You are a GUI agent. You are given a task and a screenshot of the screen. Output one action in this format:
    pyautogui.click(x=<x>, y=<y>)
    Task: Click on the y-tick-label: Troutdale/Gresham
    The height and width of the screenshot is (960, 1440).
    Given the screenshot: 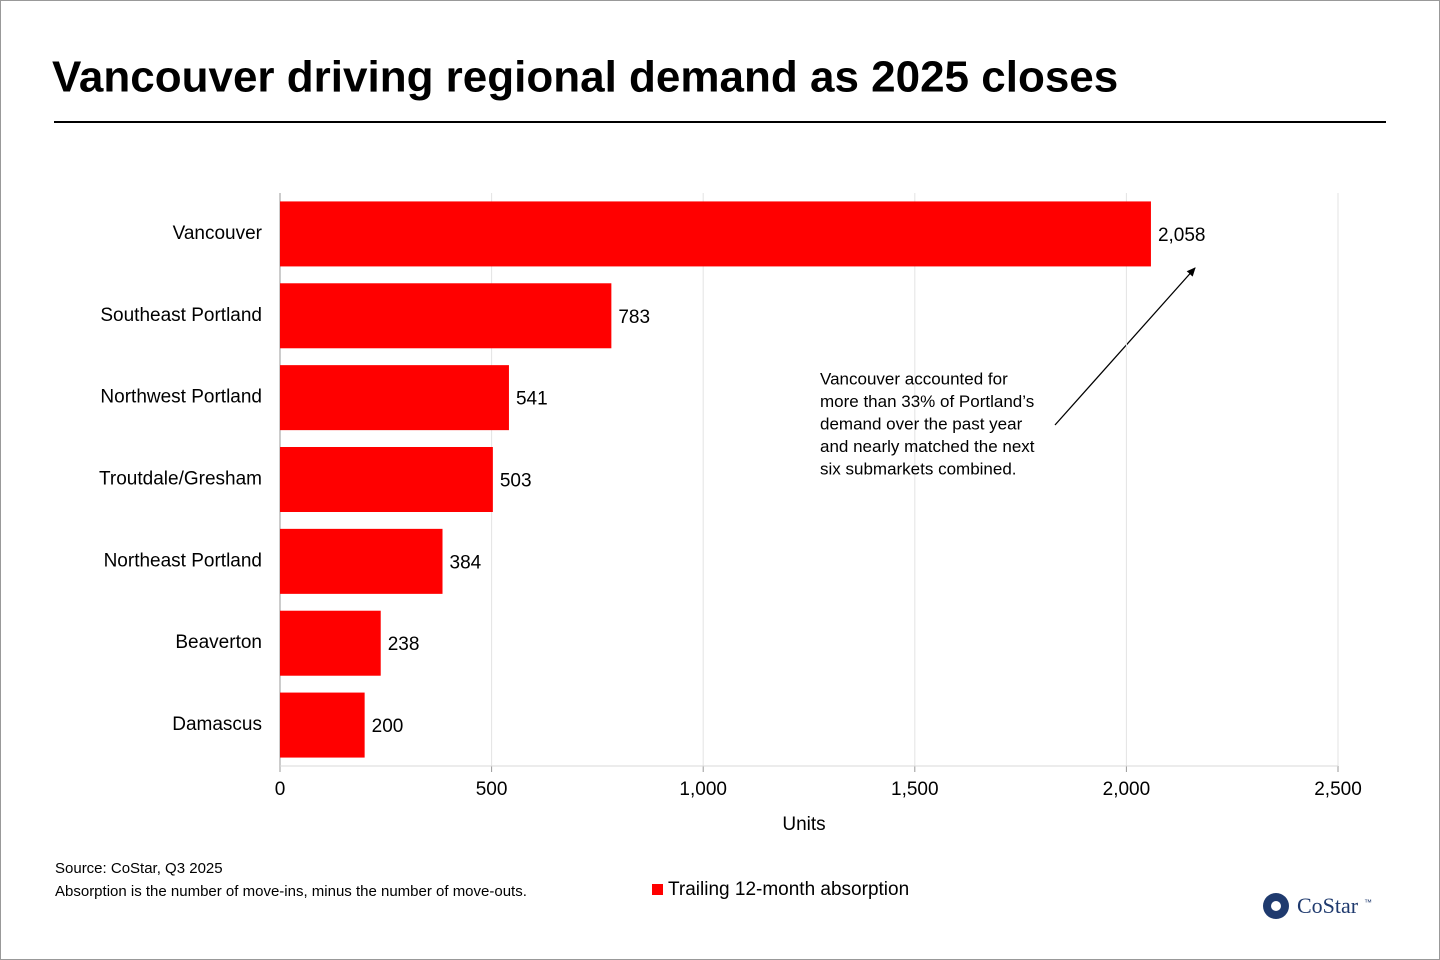 What is the action you would take?
    pyautogui.click(x=180, y=479)
    